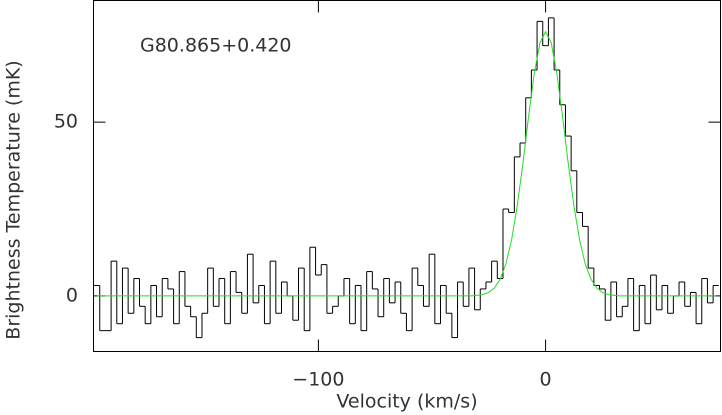 The width and height of the screenshot is (722, 415). What do you see at coordinates (546, 380) in the screenshot?
I see `x-tick-label: 0` at bounding box center [546, 380].